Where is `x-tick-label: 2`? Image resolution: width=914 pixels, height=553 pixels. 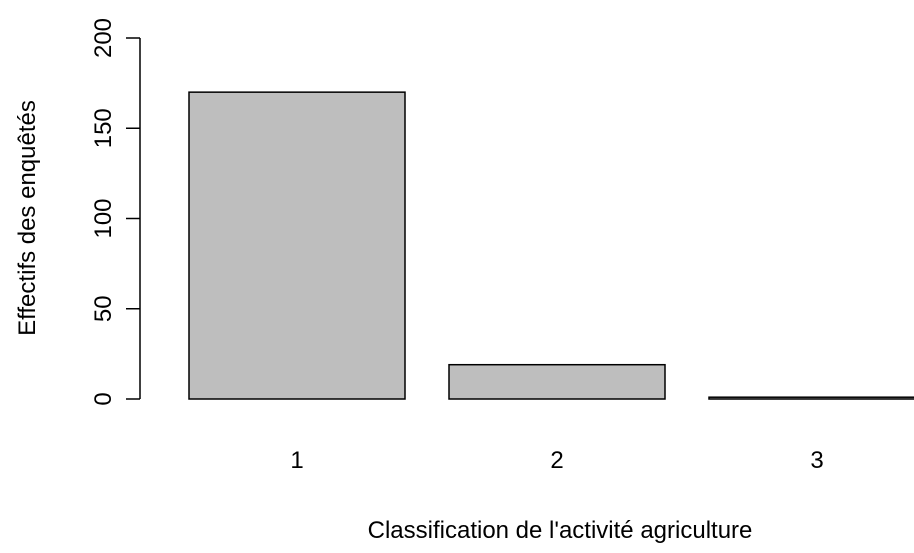
x-tick-label: 2 is located at coordinates (556, 460).